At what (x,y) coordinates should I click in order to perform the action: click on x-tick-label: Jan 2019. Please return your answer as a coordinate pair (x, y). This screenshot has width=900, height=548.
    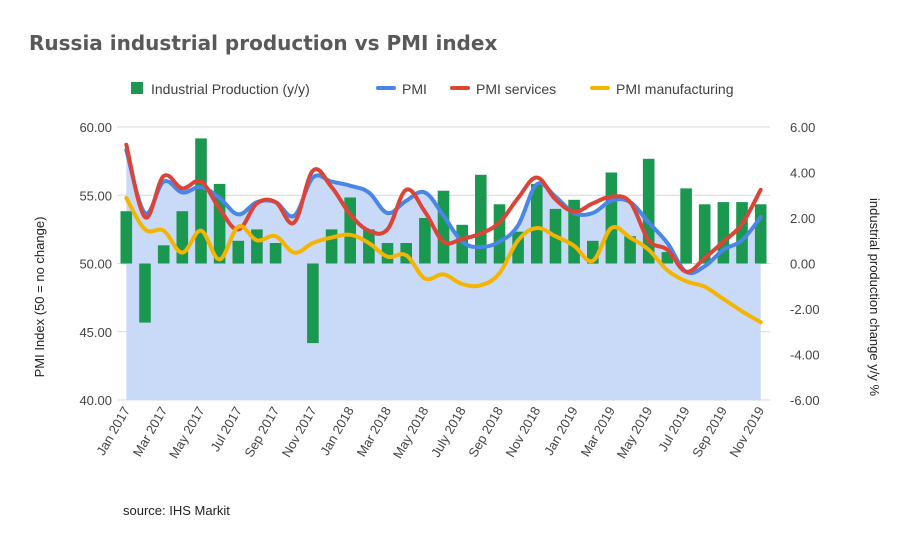
    Looking at the image, I should click on (561, 431).